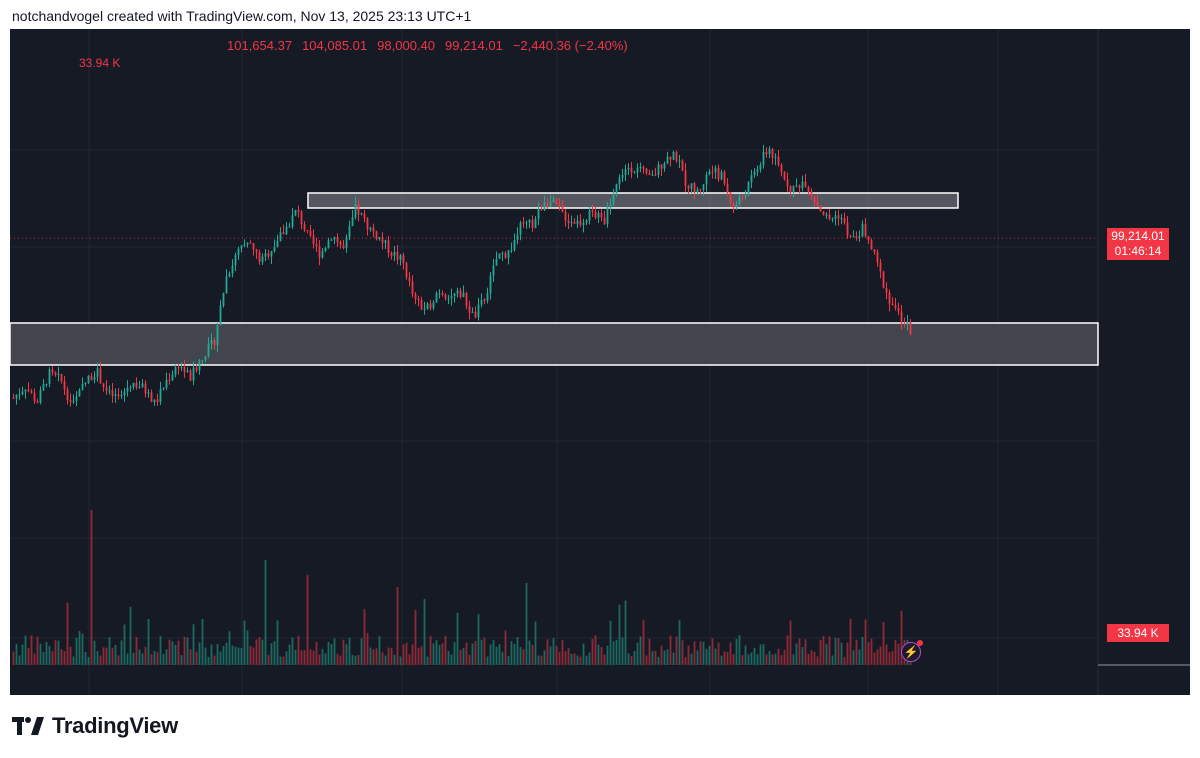 This screenshot has width=1200, height=758. Describe the element at coordinates (28, 726) in the screenshot. I see `tradingview-logo-icon` at that location.